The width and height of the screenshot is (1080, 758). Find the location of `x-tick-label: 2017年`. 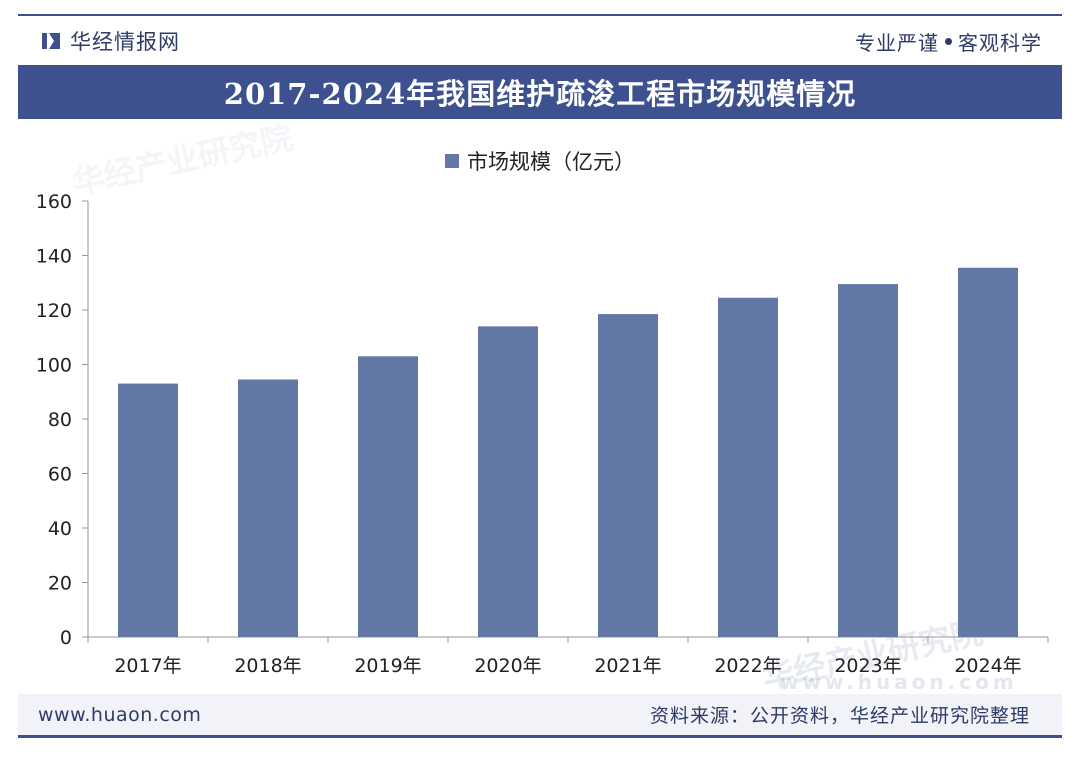

x-tick-label: 2017年 is located at coordinates (147, 666).